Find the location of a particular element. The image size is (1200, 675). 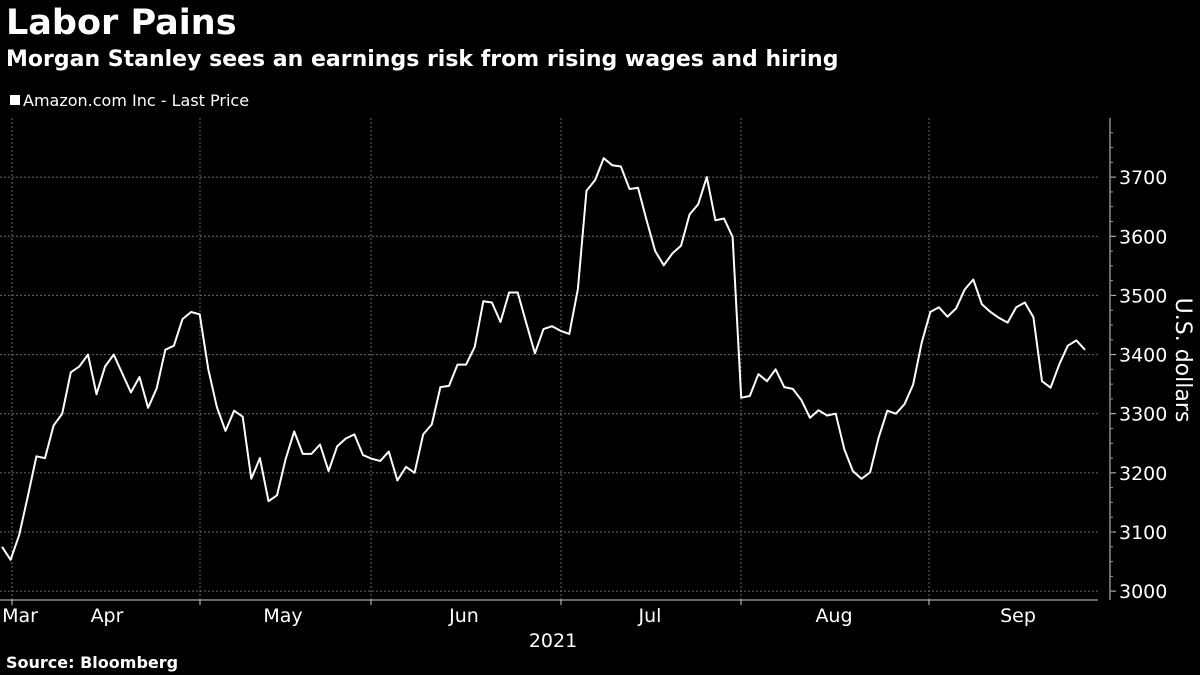

y-tick-label: 3100 is located at coordinates (1143, 533).